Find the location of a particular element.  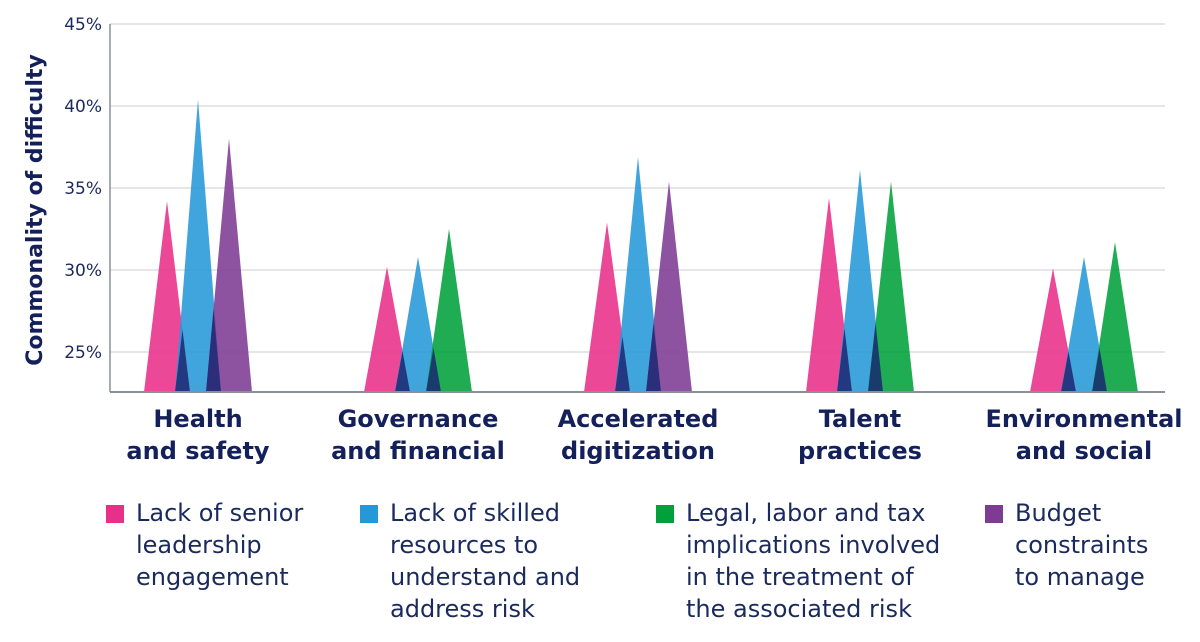

y-tick-labels: 45% 40% 35% 30% 25% is located at coordinates (83, 189).